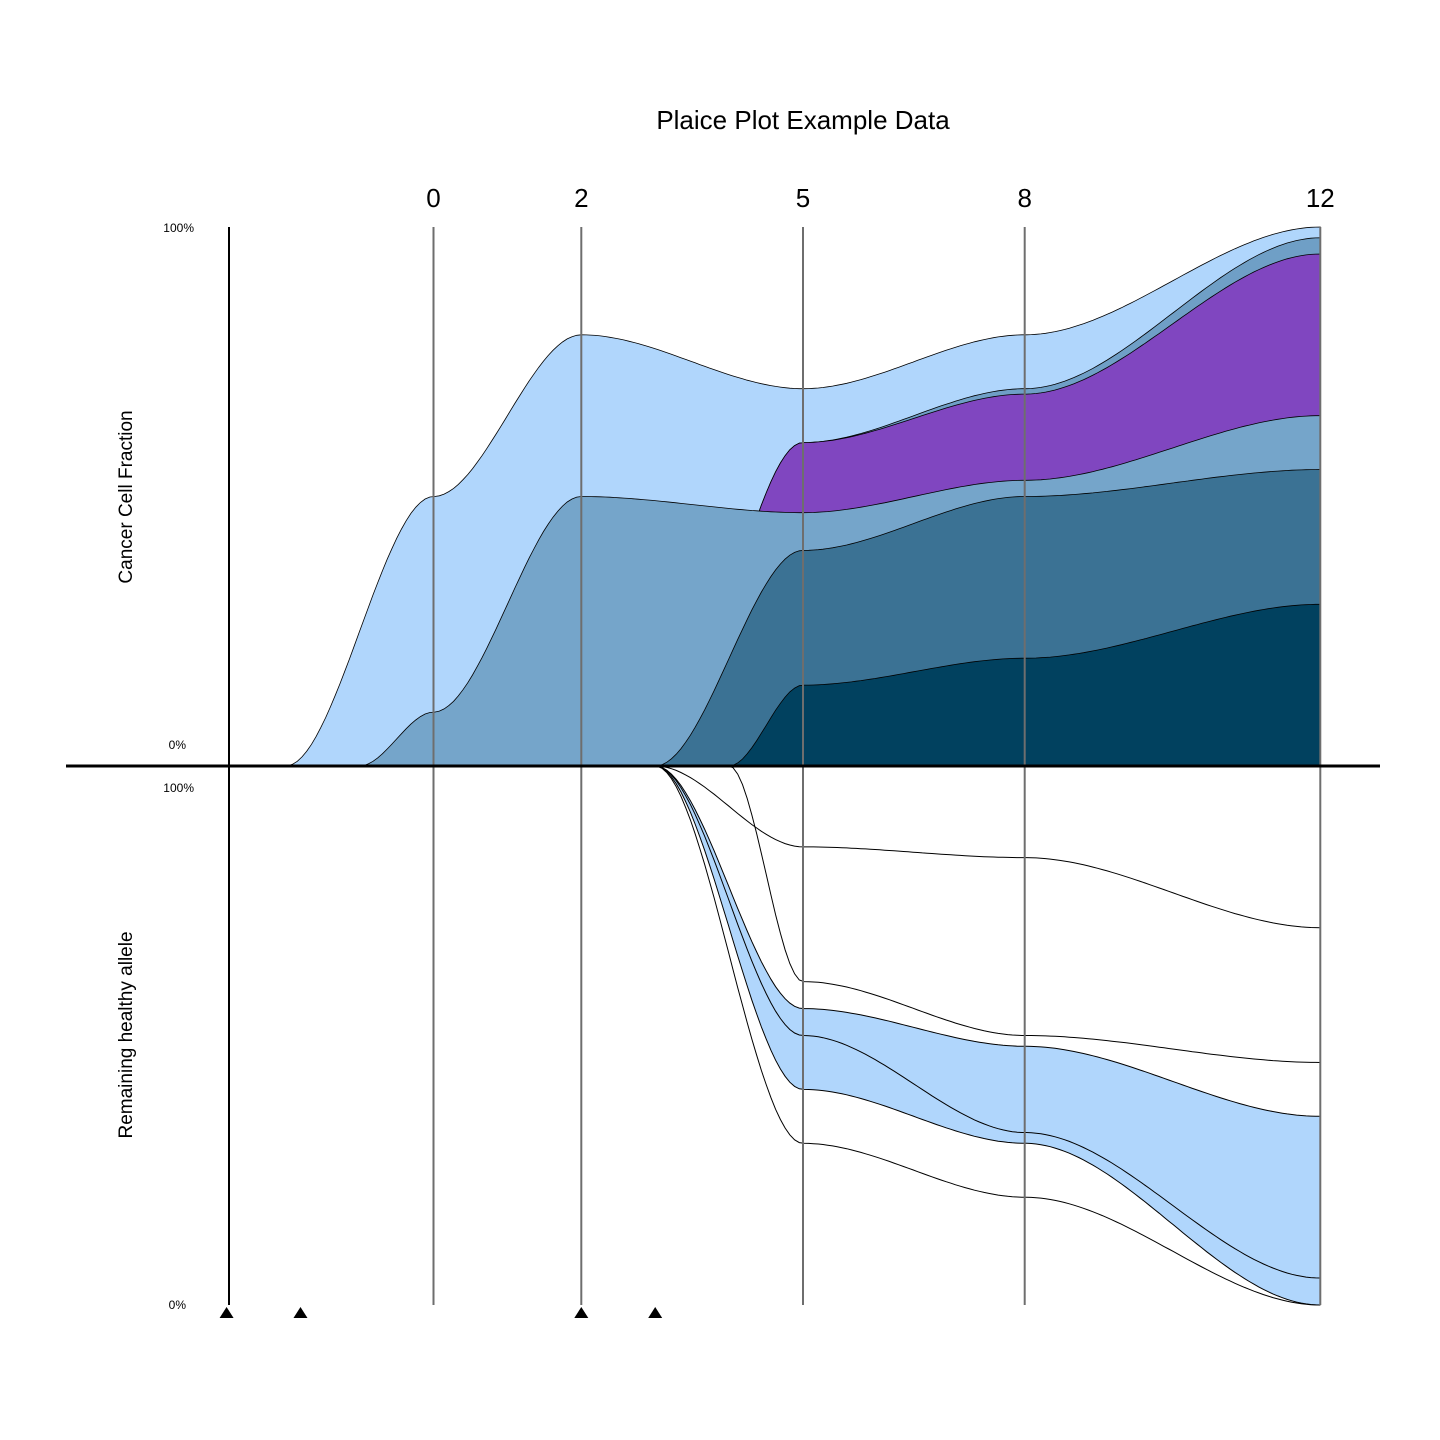 The width and height of the screenshot is (1440, 1440). What do you see at coordinates (880, 198) in the screenshot?
I see `timepoint-labels: 0 2 5 8 12` at bounding box center [880, 198].